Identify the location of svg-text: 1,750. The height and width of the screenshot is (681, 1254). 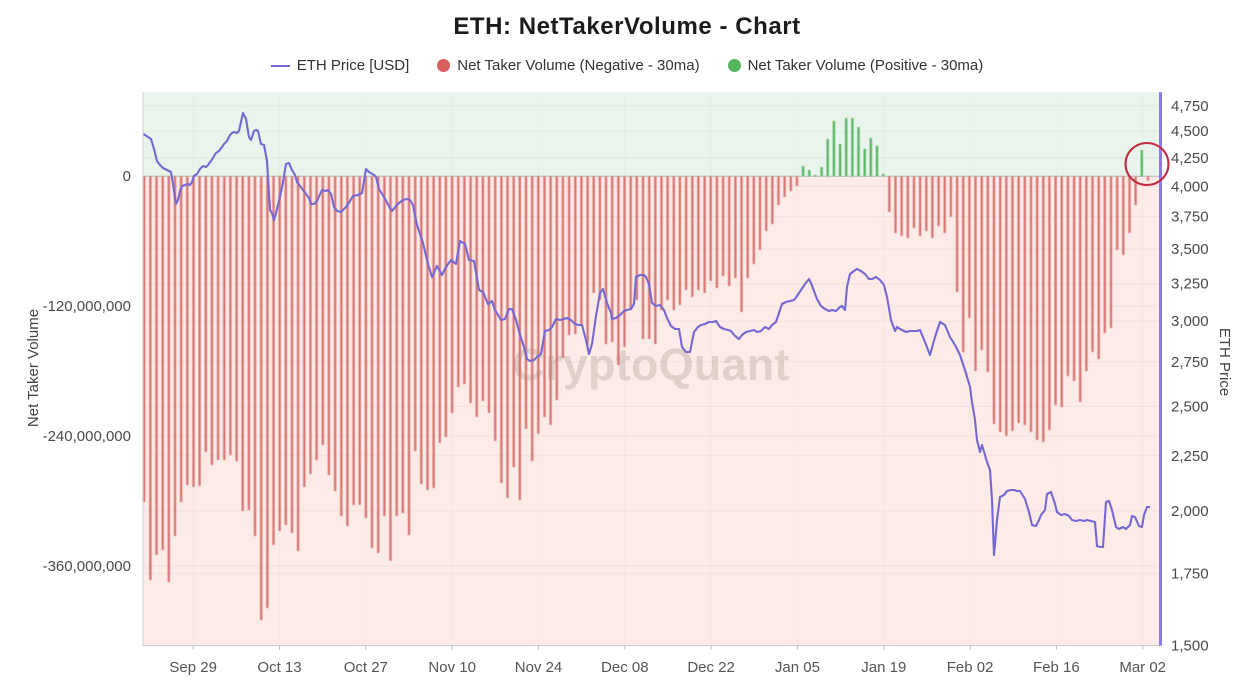
(1190, 573).